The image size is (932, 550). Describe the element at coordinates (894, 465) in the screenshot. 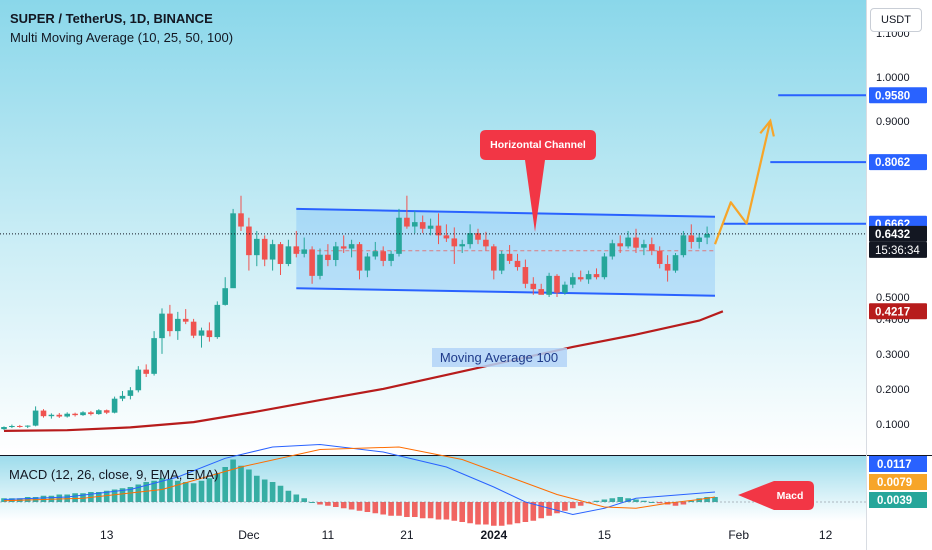

I see `macd-label-text: 0.0117` at that location.